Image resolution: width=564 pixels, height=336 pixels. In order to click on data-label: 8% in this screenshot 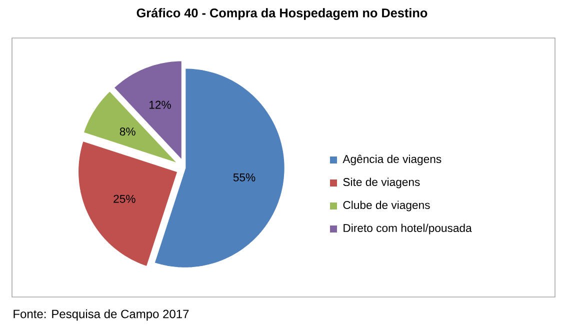, I will do `click(128, 132)`.